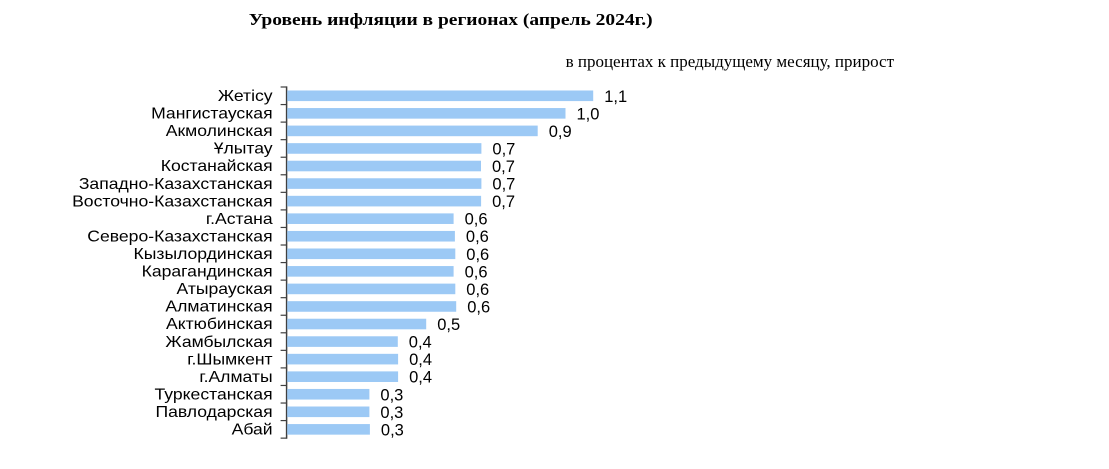 The image size is (1109, 469). I want to click on svg-text: Жетісу, so click(245, 96).